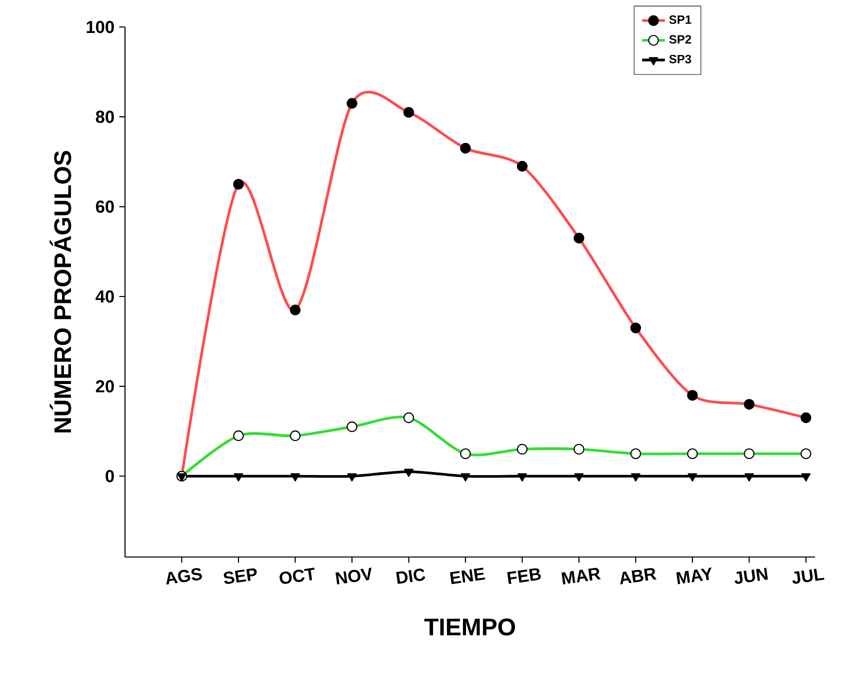 Image resolution: width=849 pixels, height=676 pixels. Describe the element at coordinates (105, 116) in the screenshot. I see `y-tick-label: 80` at that location.